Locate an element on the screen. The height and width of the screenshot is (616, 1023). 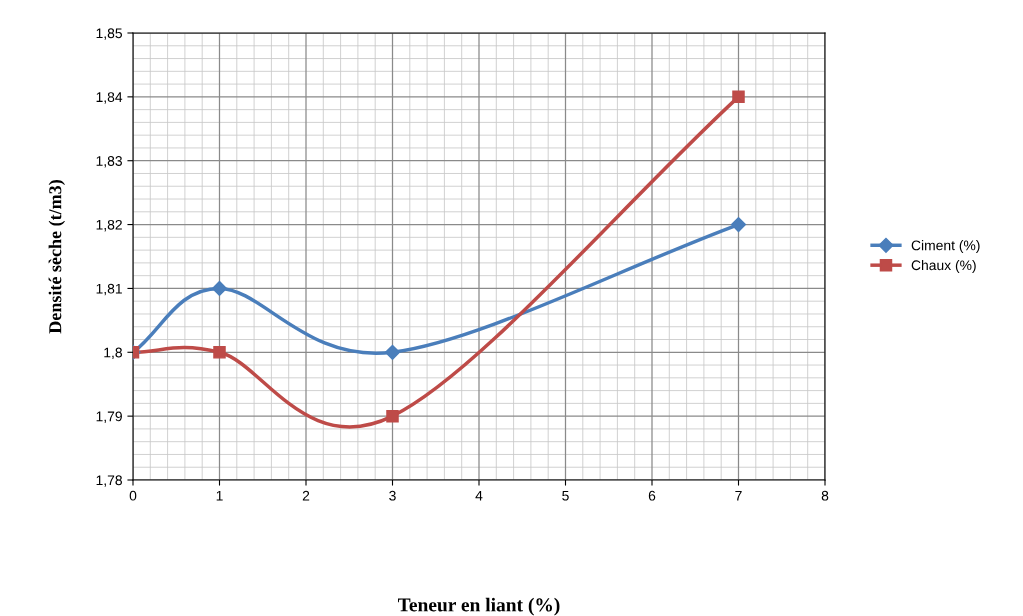
x-tick-label: 6 is located at coordinates (652, 495).